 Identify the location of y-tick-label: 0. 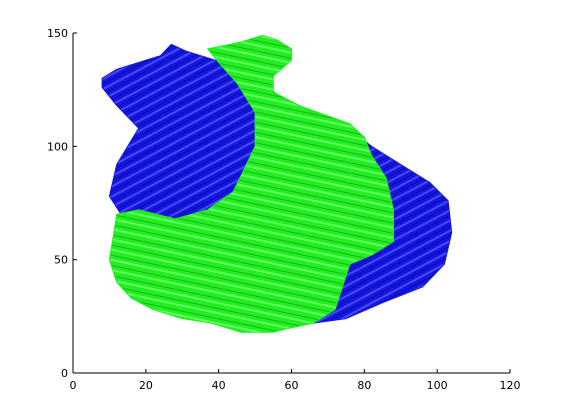
(64, 373).